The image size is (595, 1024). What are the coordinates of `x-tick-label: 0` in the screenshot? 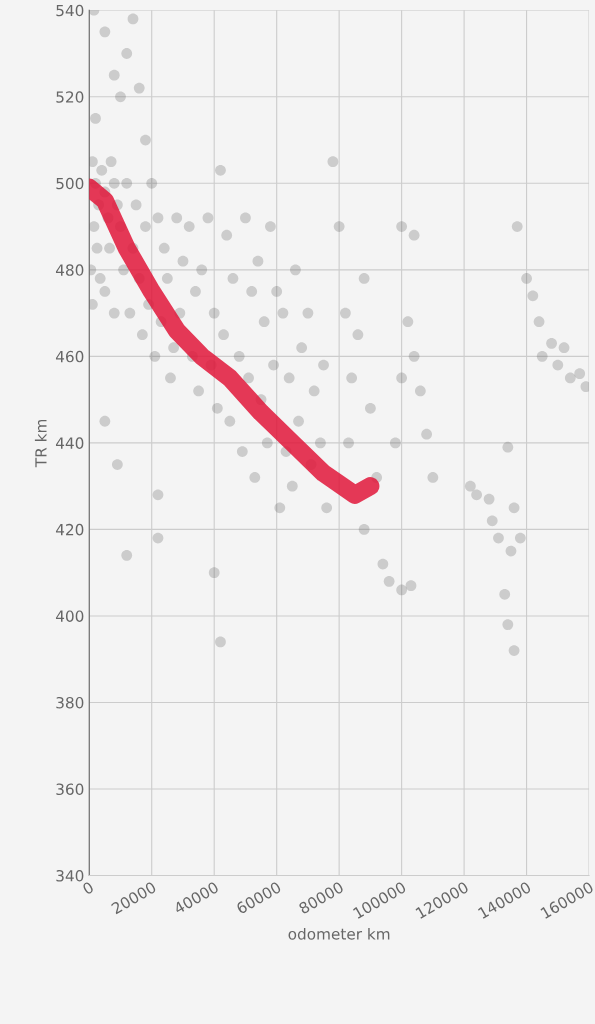 It's located at (88, 888).